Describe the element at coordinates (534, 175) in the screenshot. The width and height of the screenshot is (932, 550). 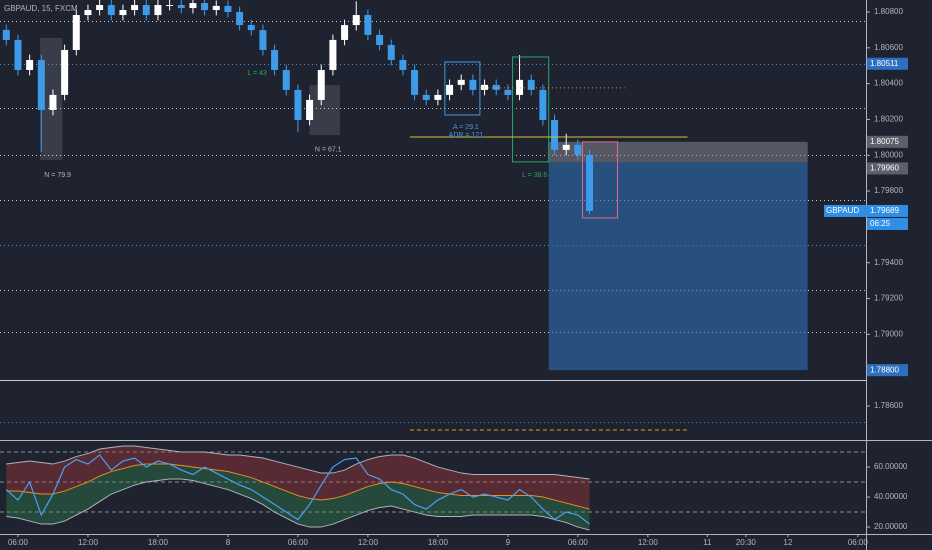
I see `annotation: L = 38.6` at that location.